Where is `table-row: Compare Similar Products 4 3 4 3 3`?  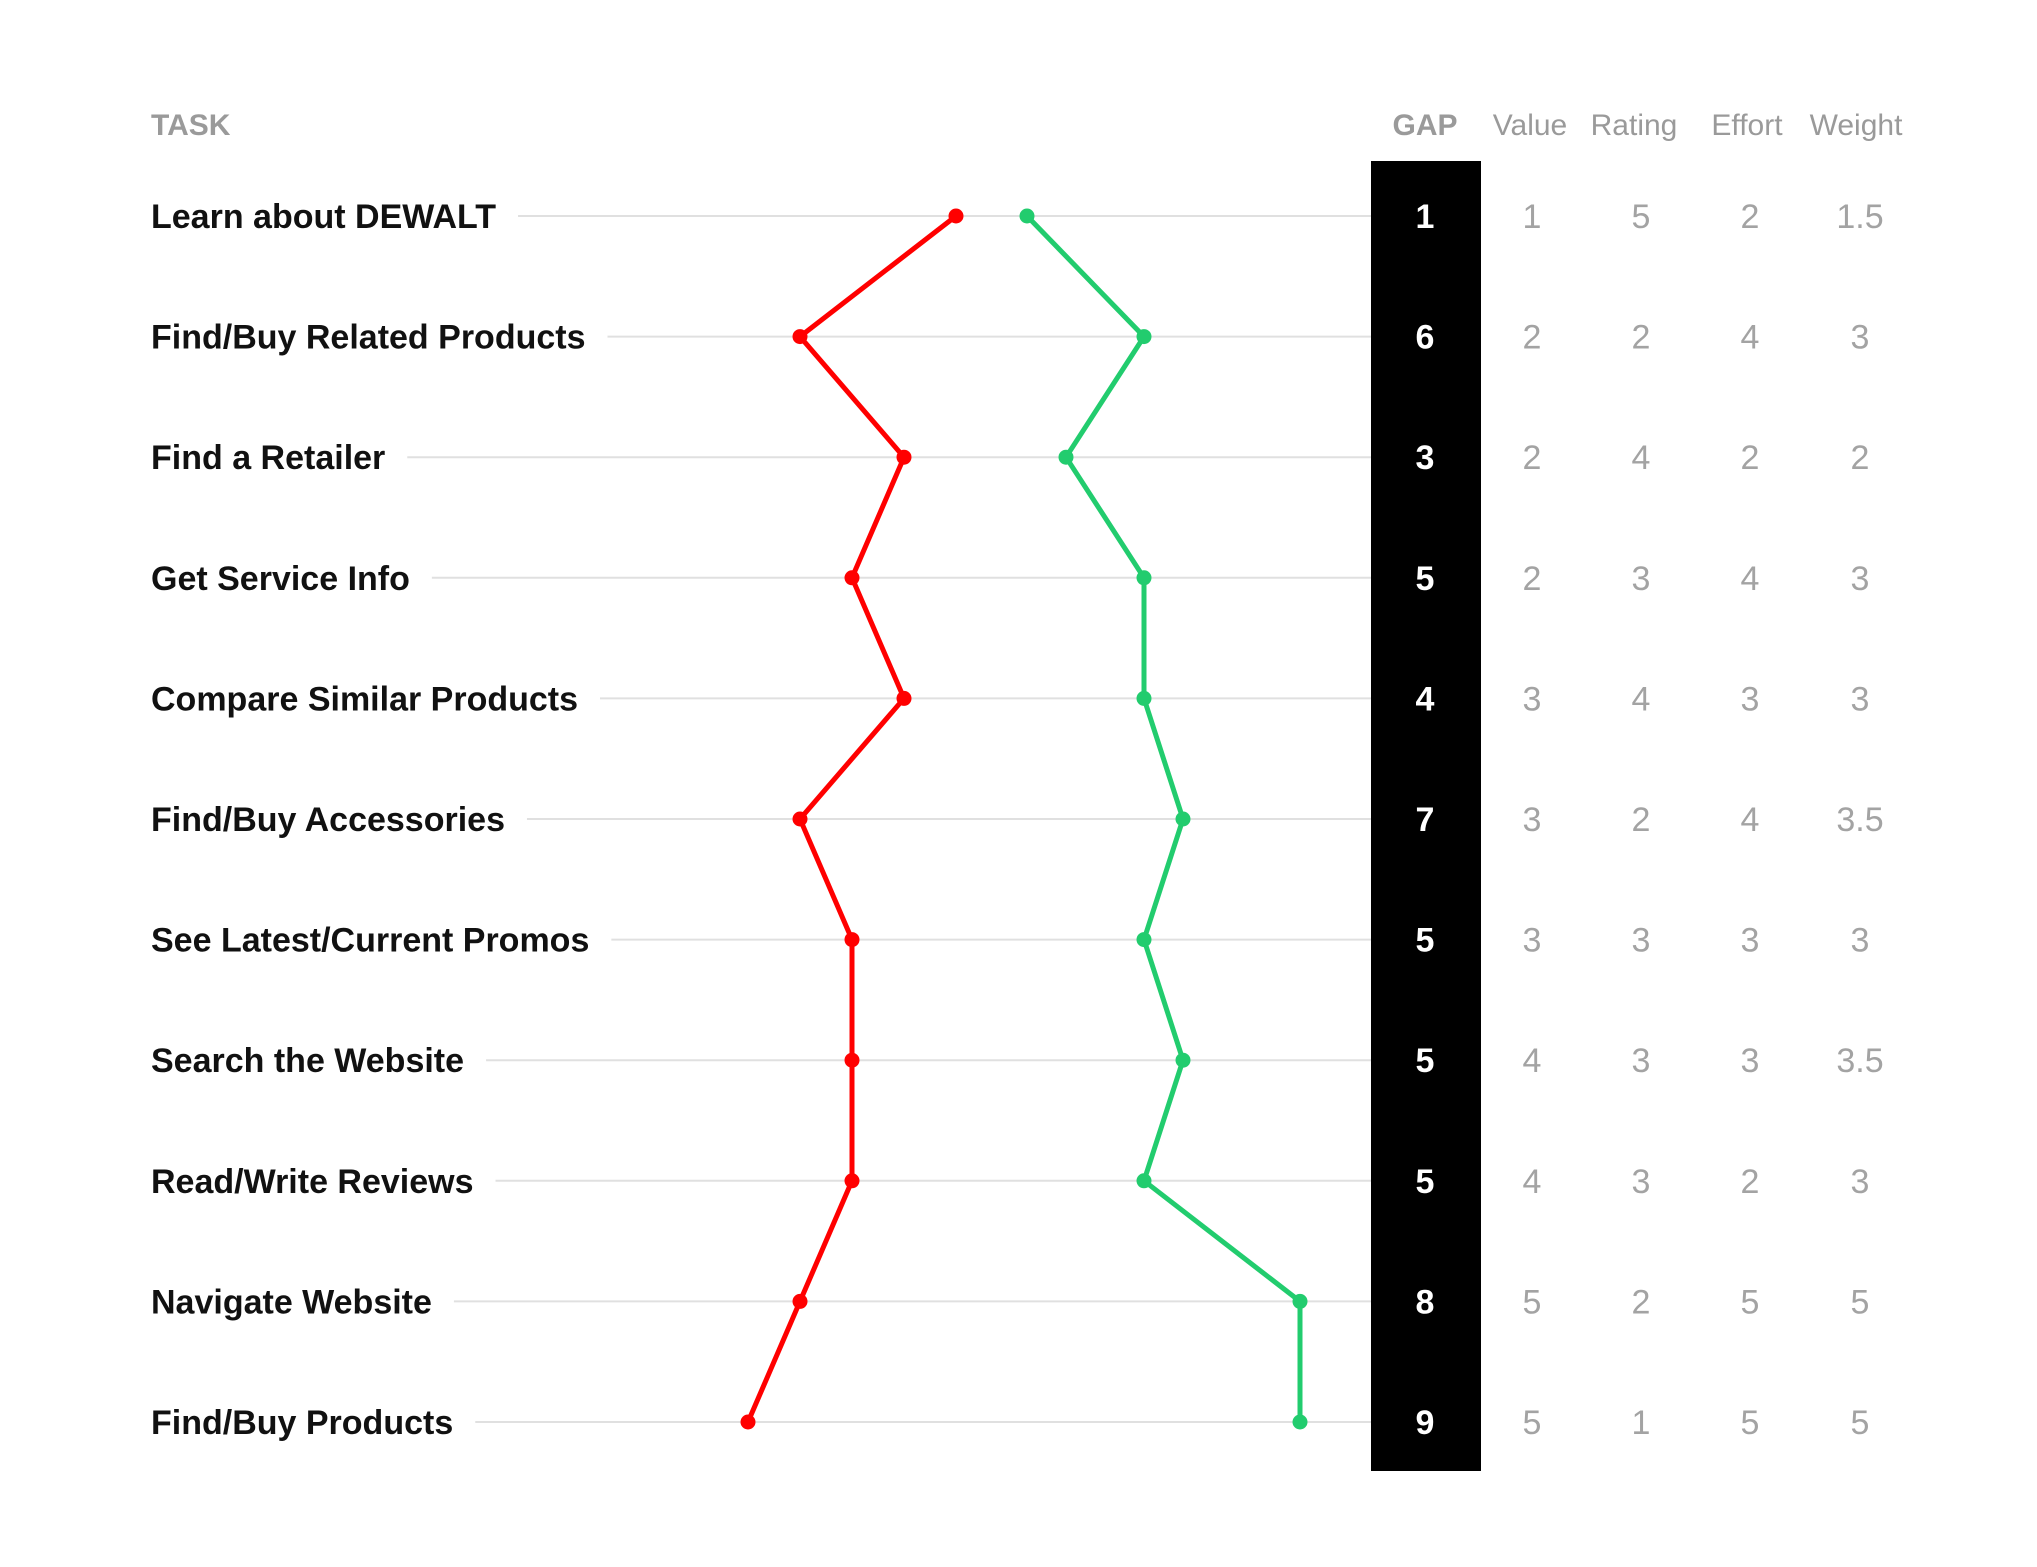 table-row: Compare Similar Products 4 3 4 3 3 is located at coordinates (1010, 699).